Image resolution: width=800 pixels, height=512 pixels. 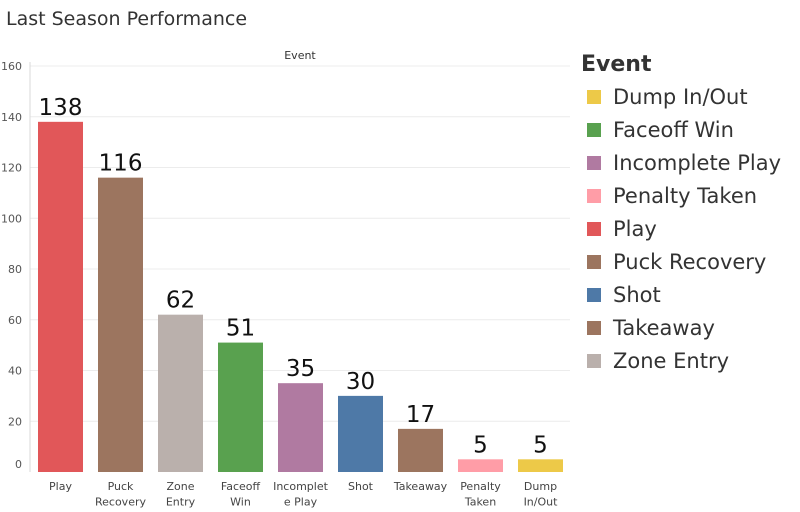 I want to click on legend-title: Event, so click(x=616, y=64).